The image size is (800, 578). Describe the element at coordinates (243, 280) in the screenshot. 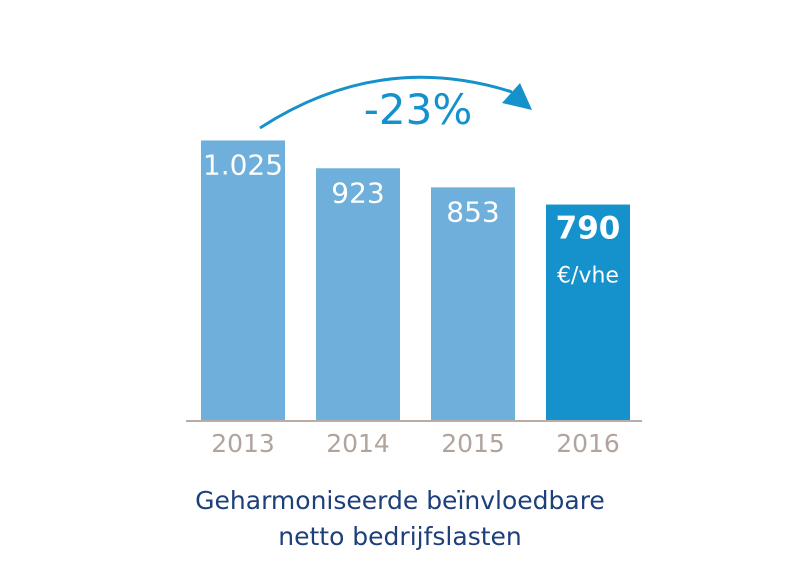

I see `bar-2013` at that location.